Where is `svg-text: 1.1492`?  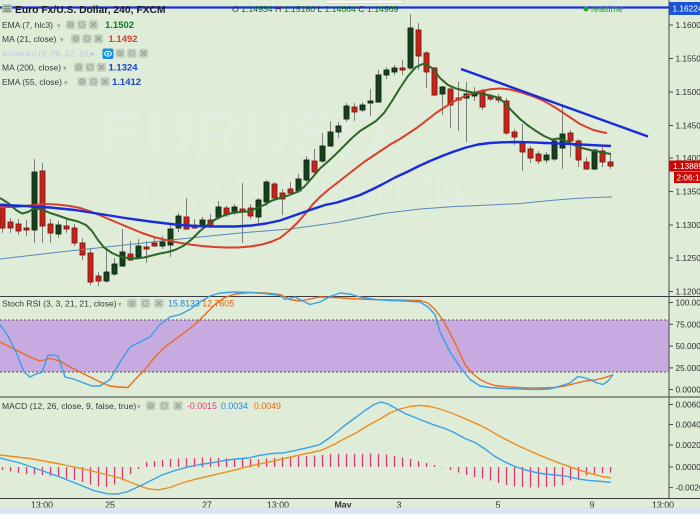 svg-text: 1.1492 is located at coordinates (123, 39).